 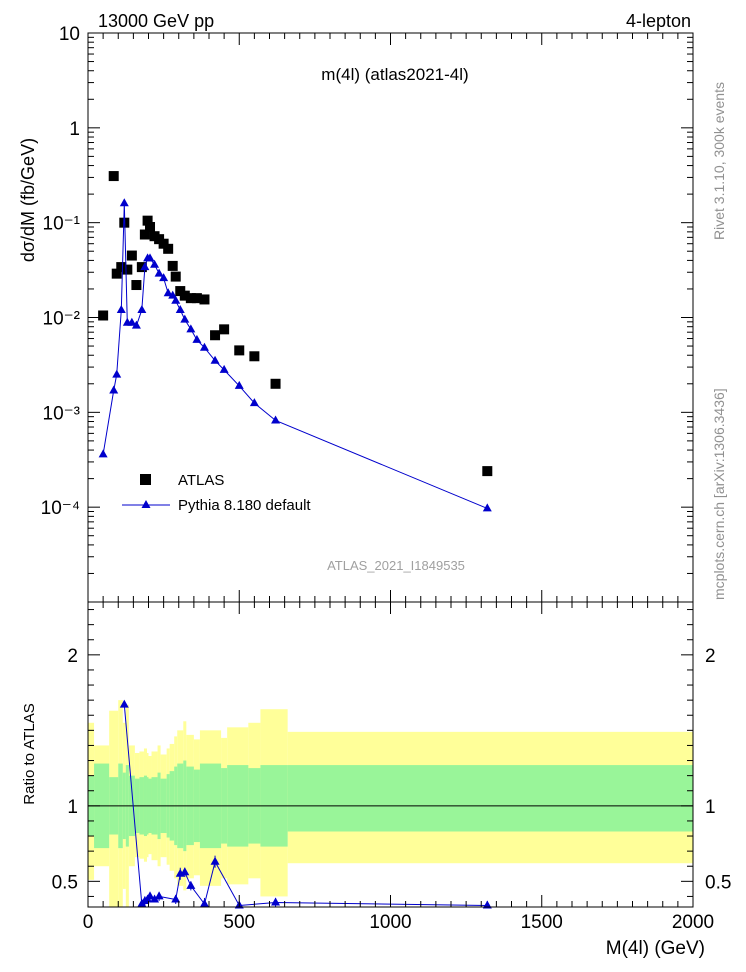 I want to click on ratio-y-tick-label-right: 0.5, so click(x=718, y=882).